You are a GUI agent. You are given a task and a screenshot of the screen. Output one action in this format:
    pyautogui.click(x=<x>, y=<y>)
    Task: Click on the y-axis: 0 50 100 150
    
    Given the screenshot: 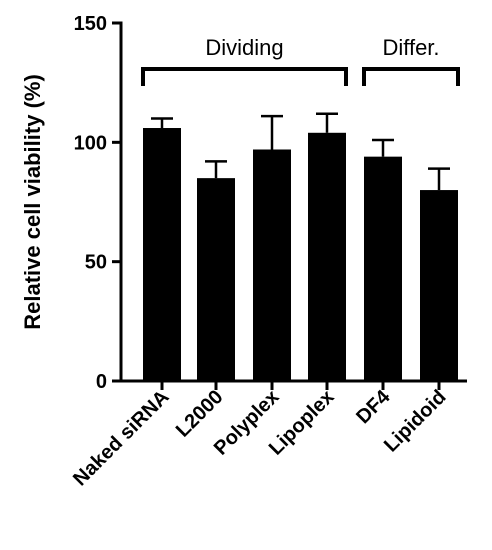 What is the action you would take?
    pyautogui.click(x=98, y=203)
    